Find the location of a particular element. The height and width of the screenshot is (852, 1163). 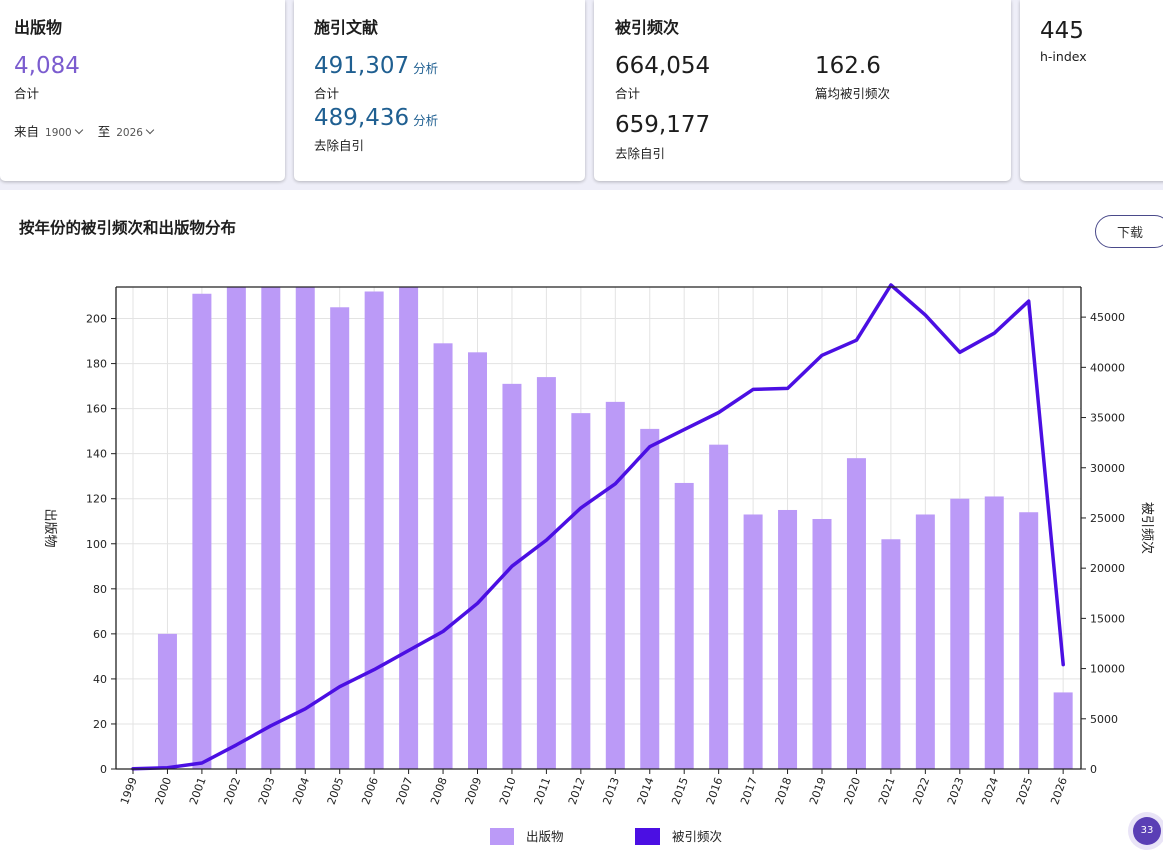

bar-2025 is located at coordinates (1029, 640).